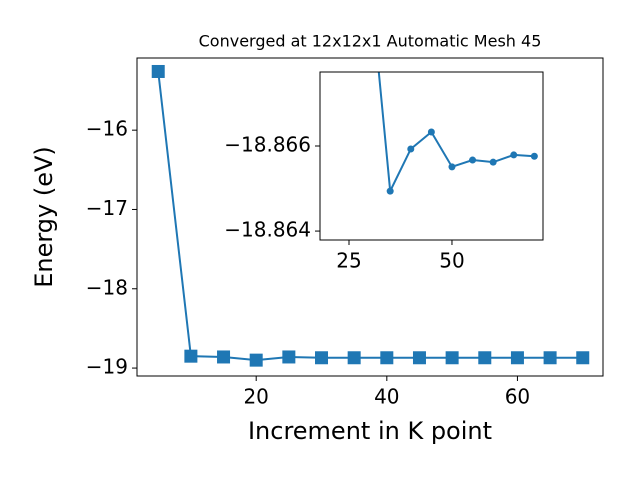  Describe the element at coordinates (451, 261) in the screenshot. I see `x-tick-label: 50` at that location.